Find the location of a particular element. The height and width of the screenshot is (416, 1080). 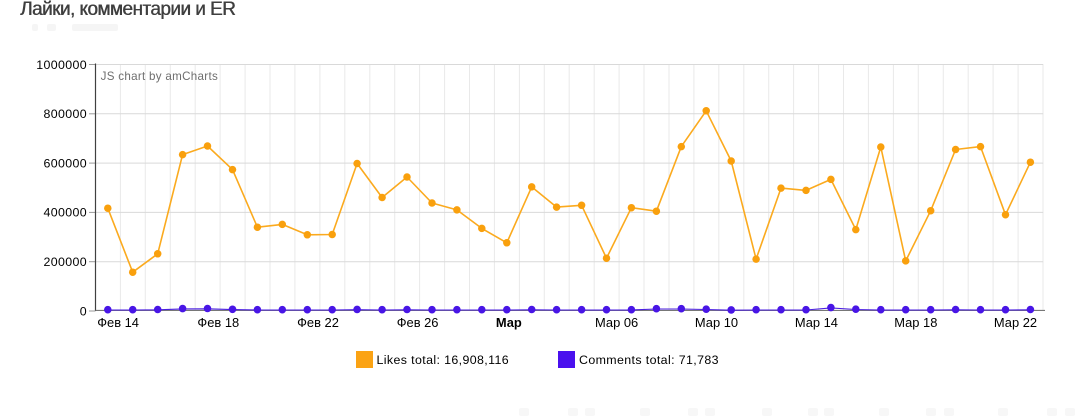

svg-text: Мар 10 is located at coordinates (716, 322).